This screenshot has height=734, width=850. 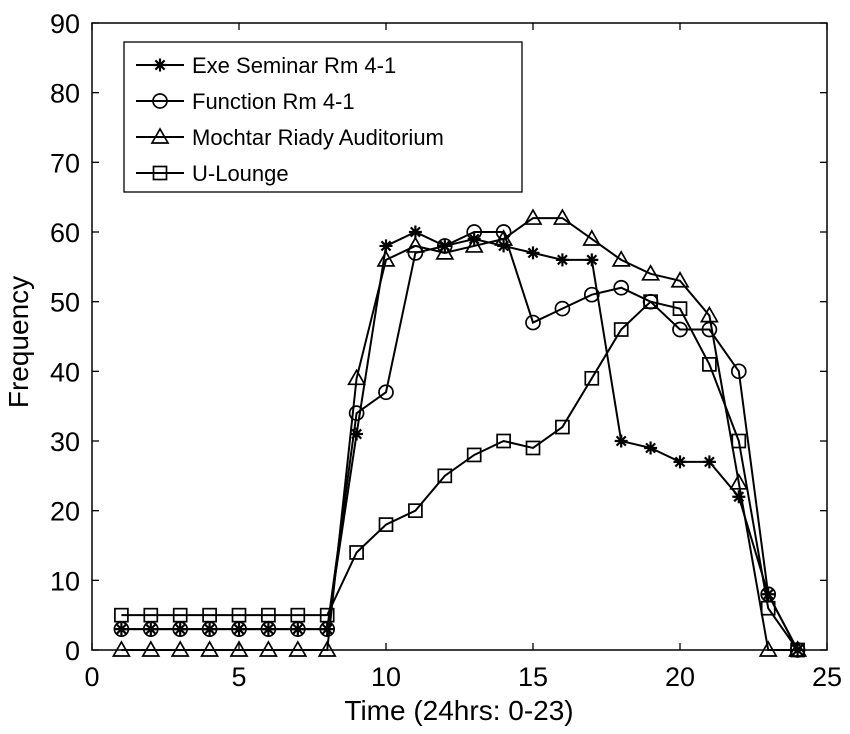 I want to click on legend-item: Function Rm 4-1, so click(x=245, y=101).